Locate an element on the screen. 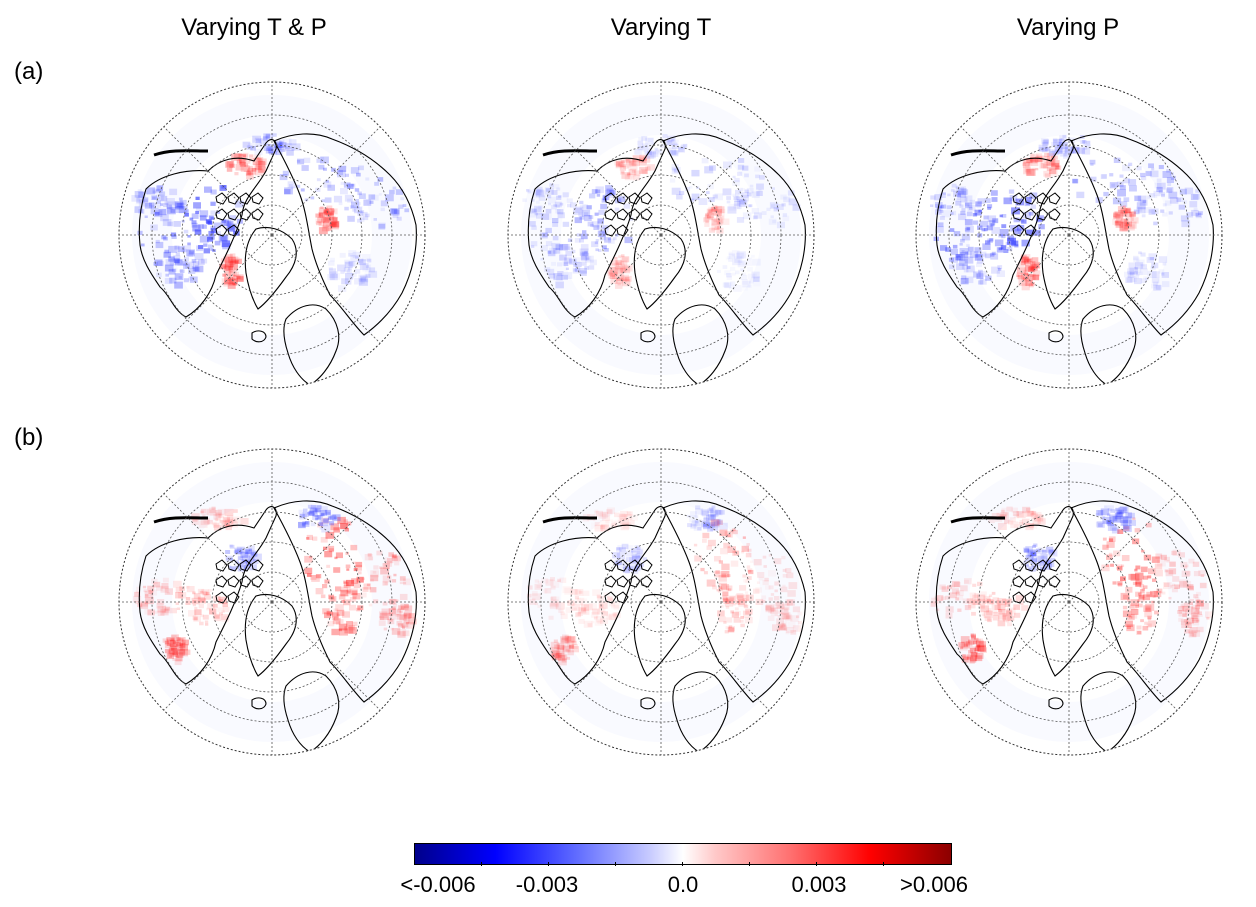 This screenshot has height=907, width=1256. map-panel-a-p is located at coordinates (1069, 235).